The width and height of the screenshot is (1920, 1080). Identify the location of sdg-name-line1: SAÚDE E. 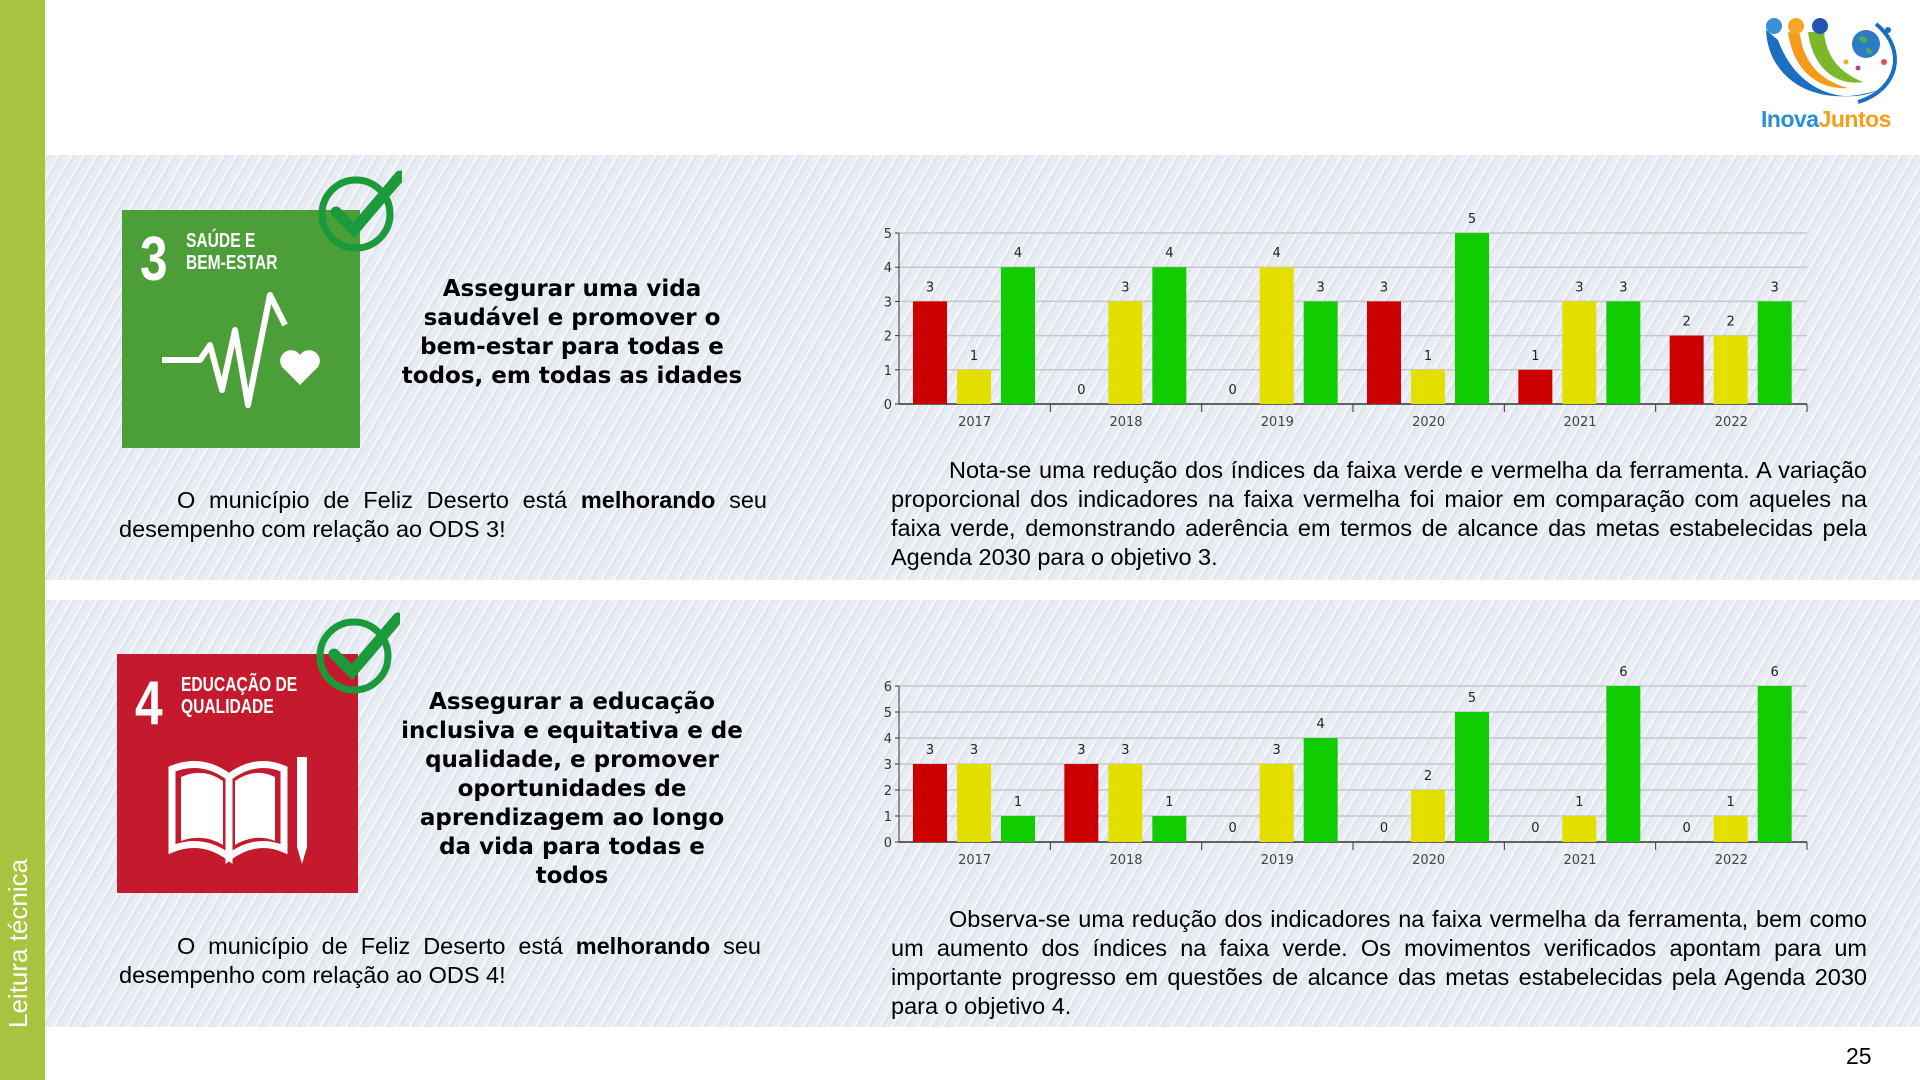
(221, 241).